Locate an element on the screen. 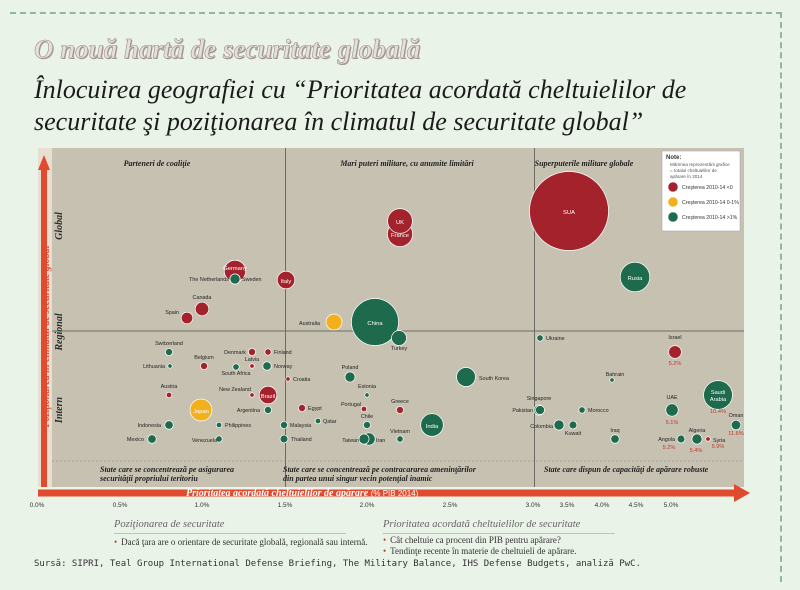  bubble-extra-label: 5.2% is located at coordinates (675, 364).